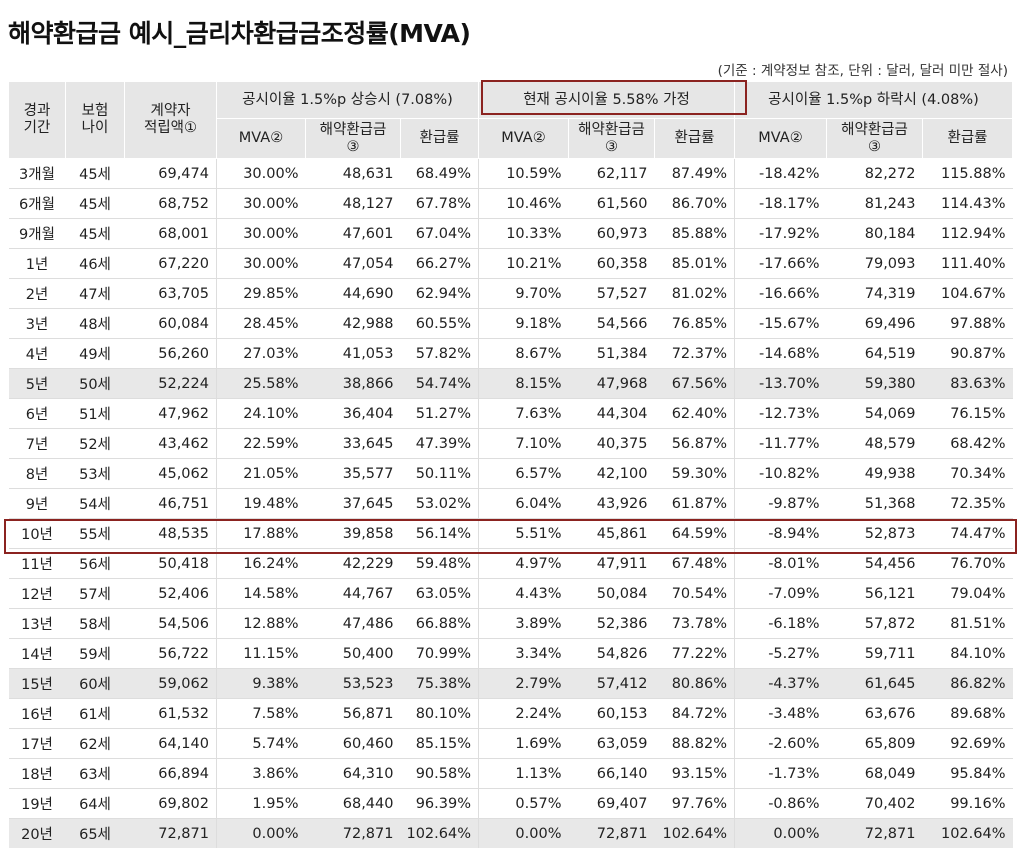 This screenshot has width=1024, height=863. Describe the element at coordinates (780, 623) in the screenshot. I see `cell-mva-down: -6.18%` at that location.